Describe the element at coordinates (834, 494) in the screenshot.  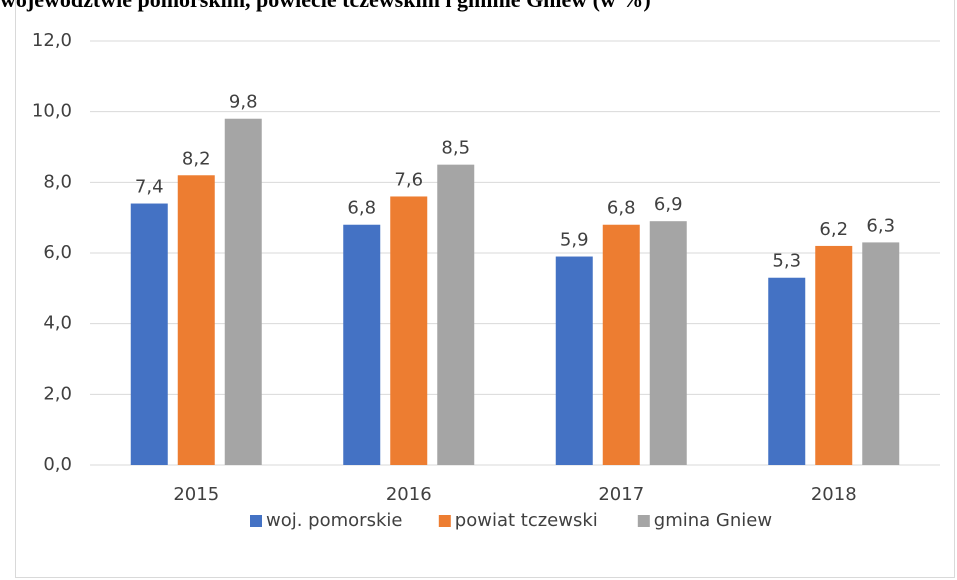
I see `x-tick-label: 2018` at that location.